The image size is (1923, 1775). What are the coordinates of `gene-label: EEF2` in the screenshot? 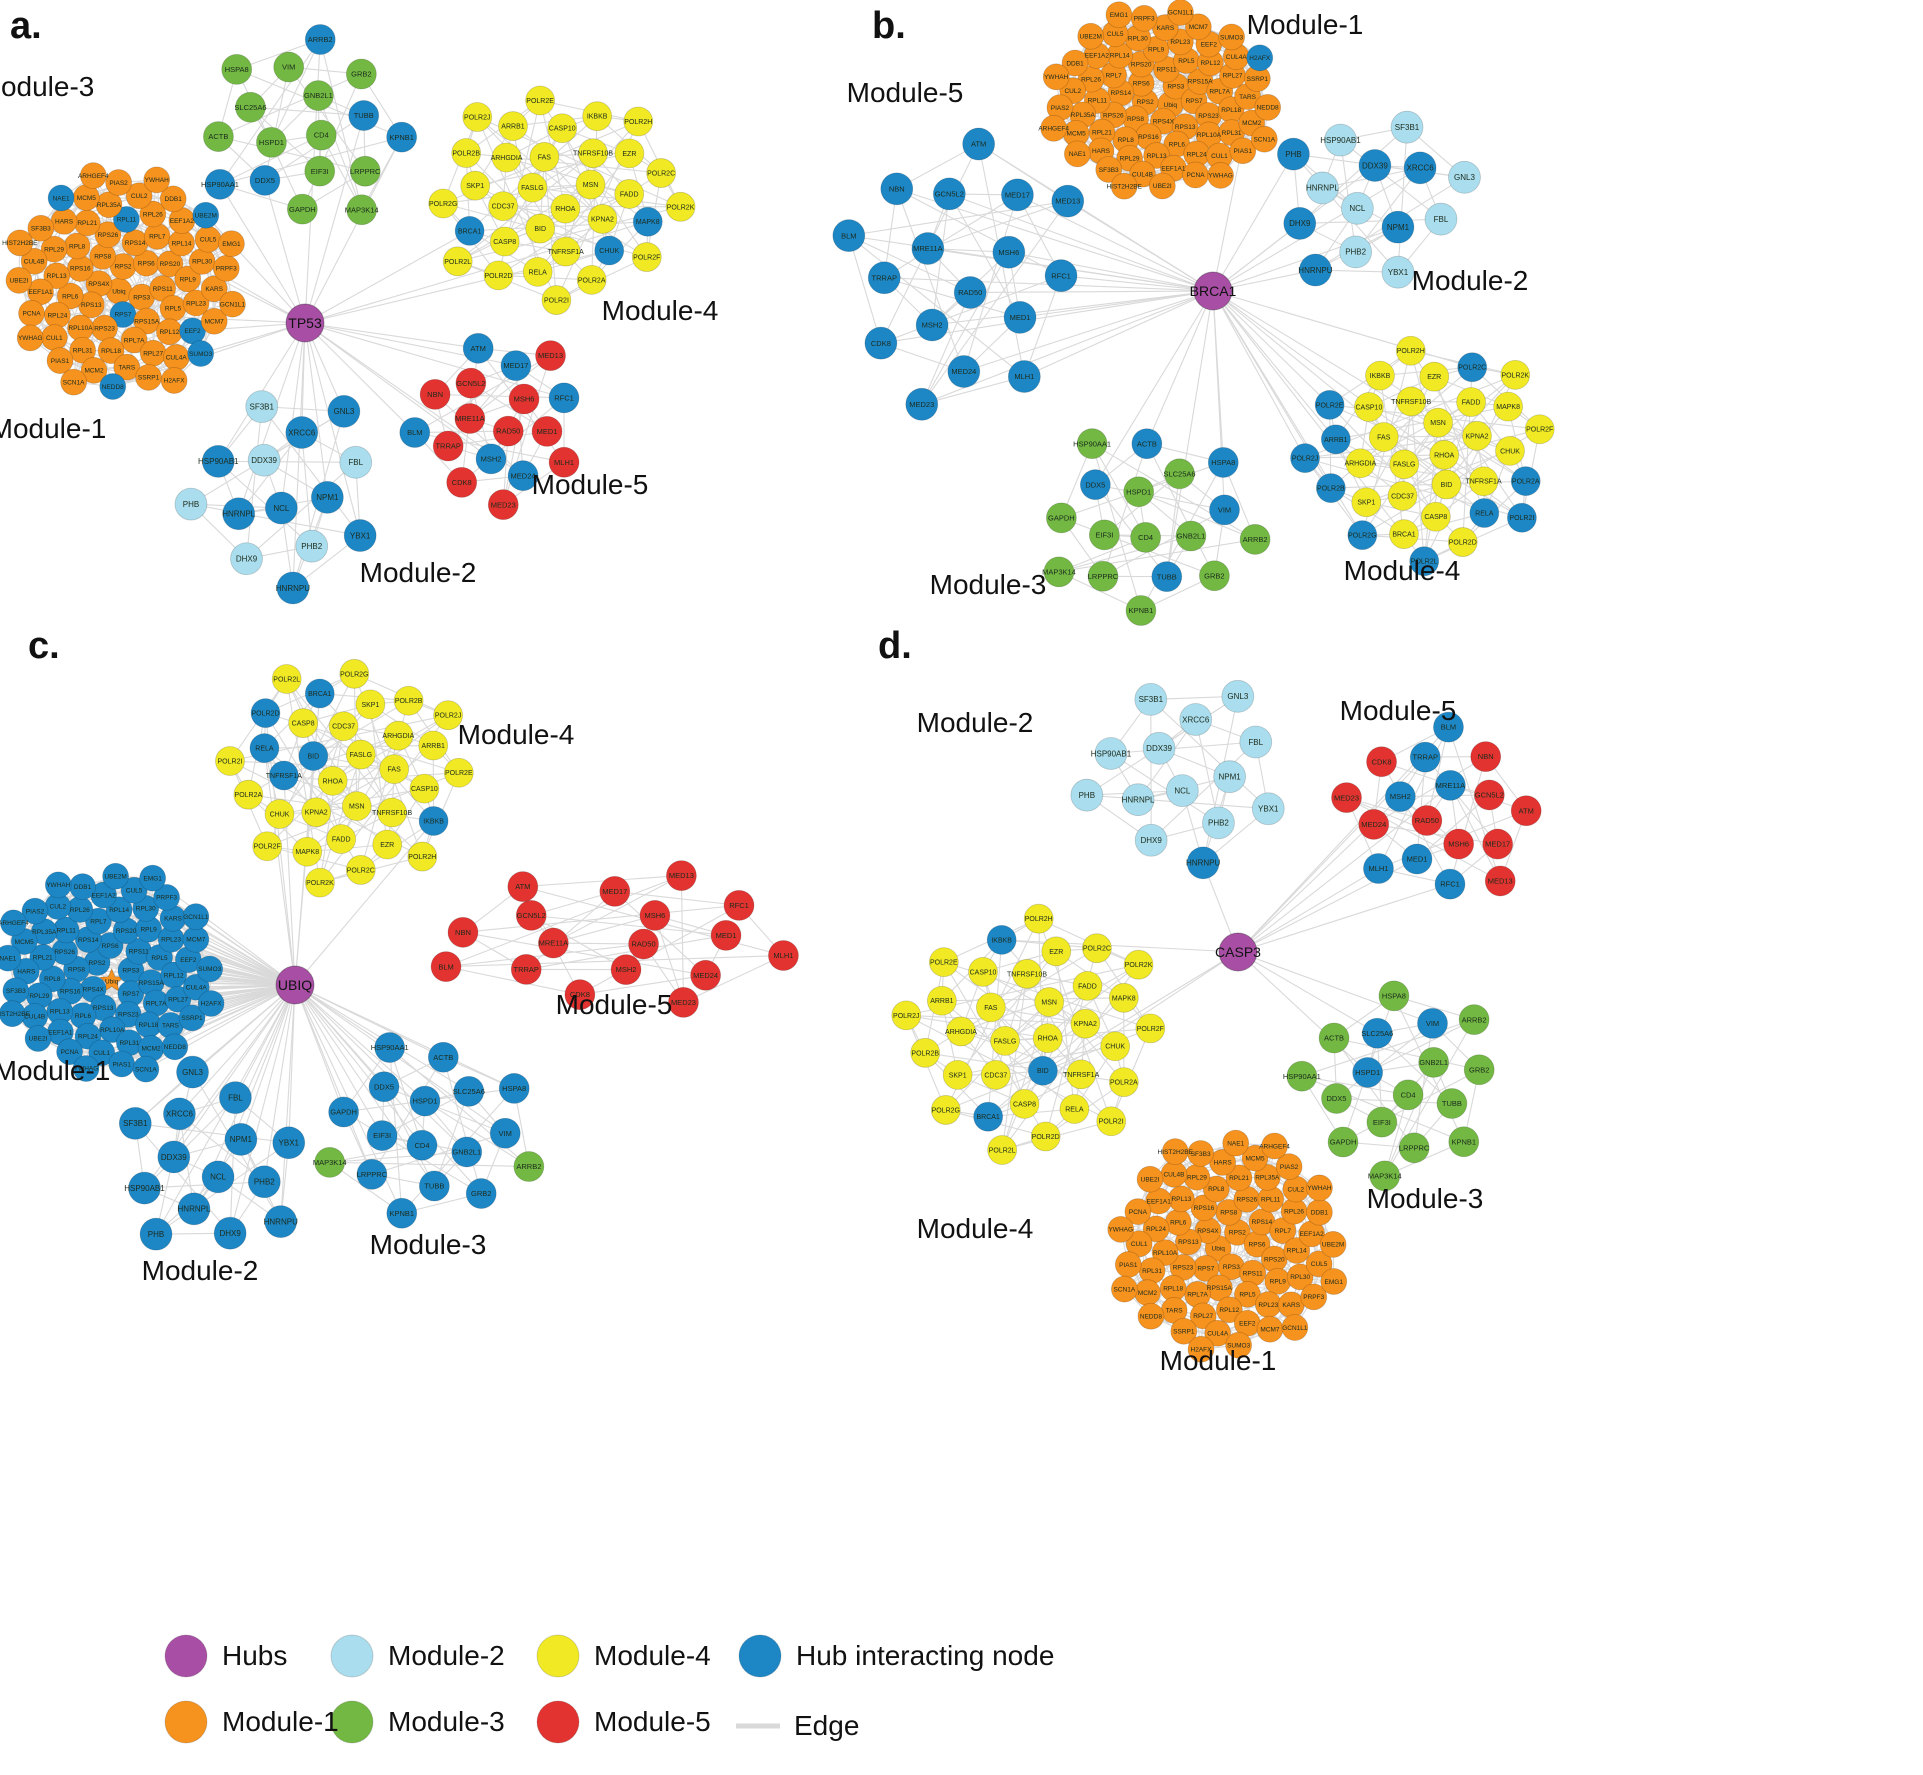 It's located at (192, 331).